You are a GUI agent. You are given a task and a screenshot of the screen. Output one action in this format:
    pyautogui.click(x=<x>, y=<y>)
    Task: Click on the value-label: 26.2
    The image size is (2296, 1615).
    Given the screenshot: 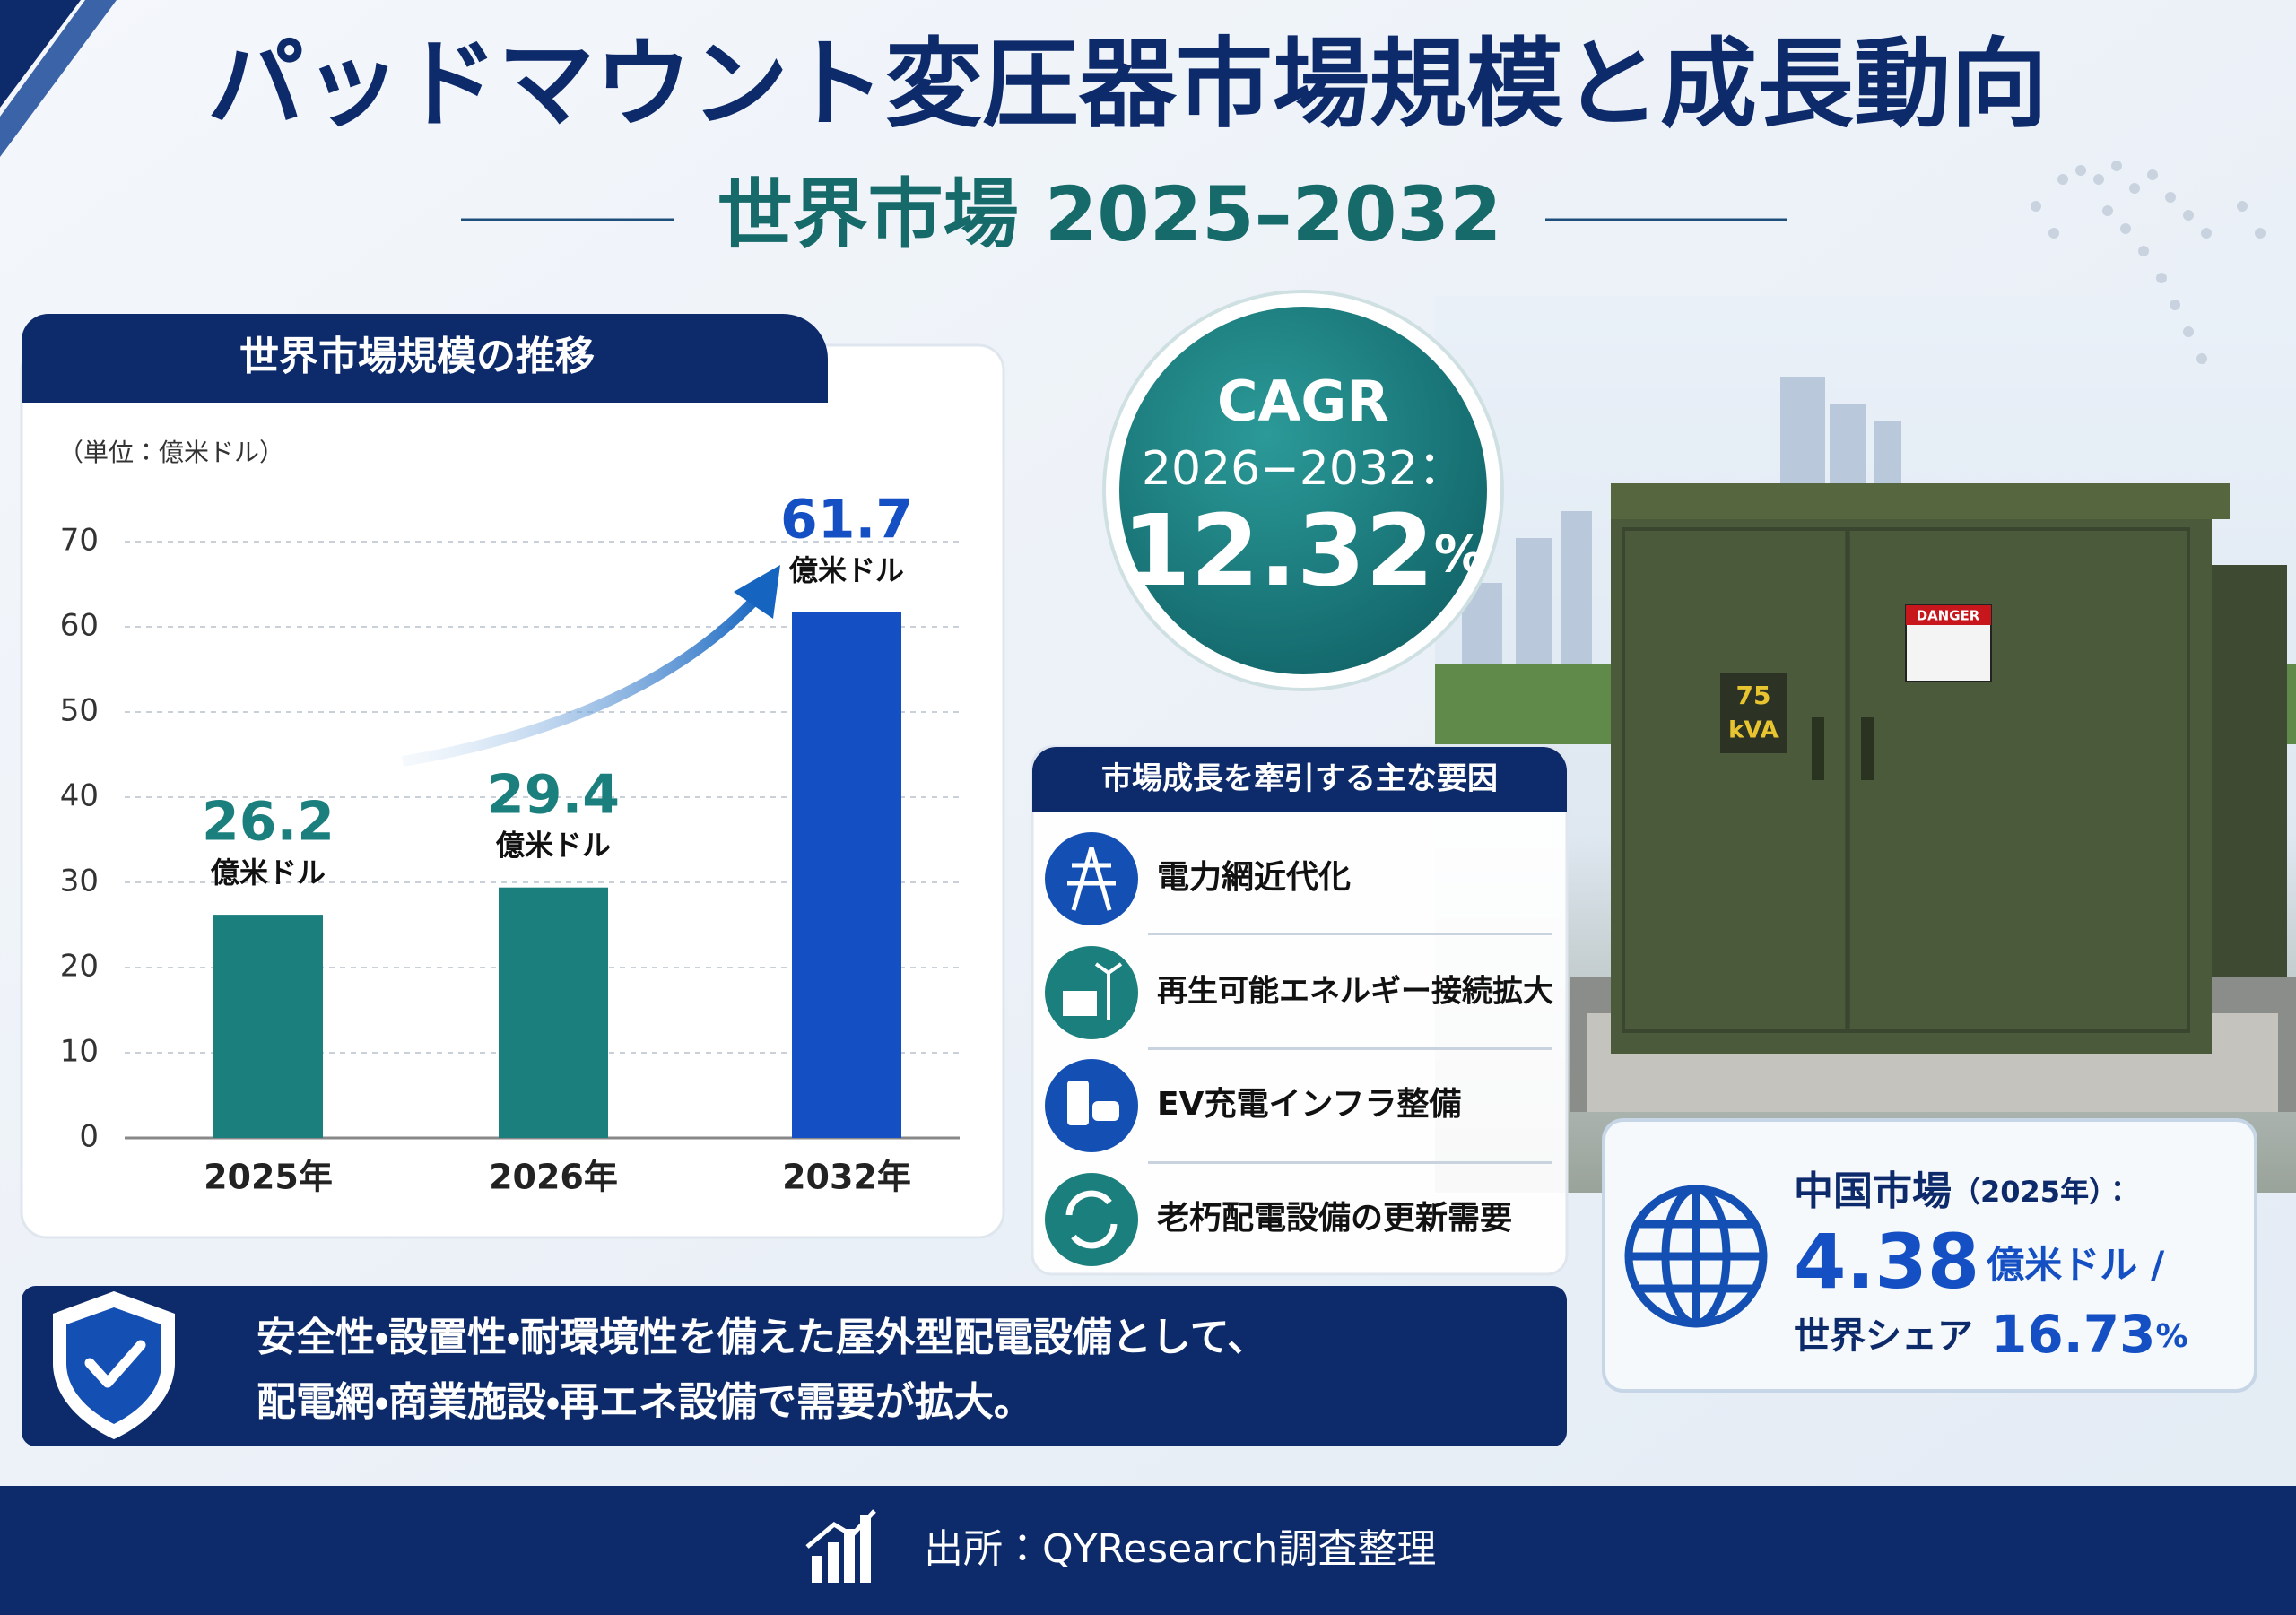 What is the action you would take?
    pyautogui.click(x=268, y=822)
    